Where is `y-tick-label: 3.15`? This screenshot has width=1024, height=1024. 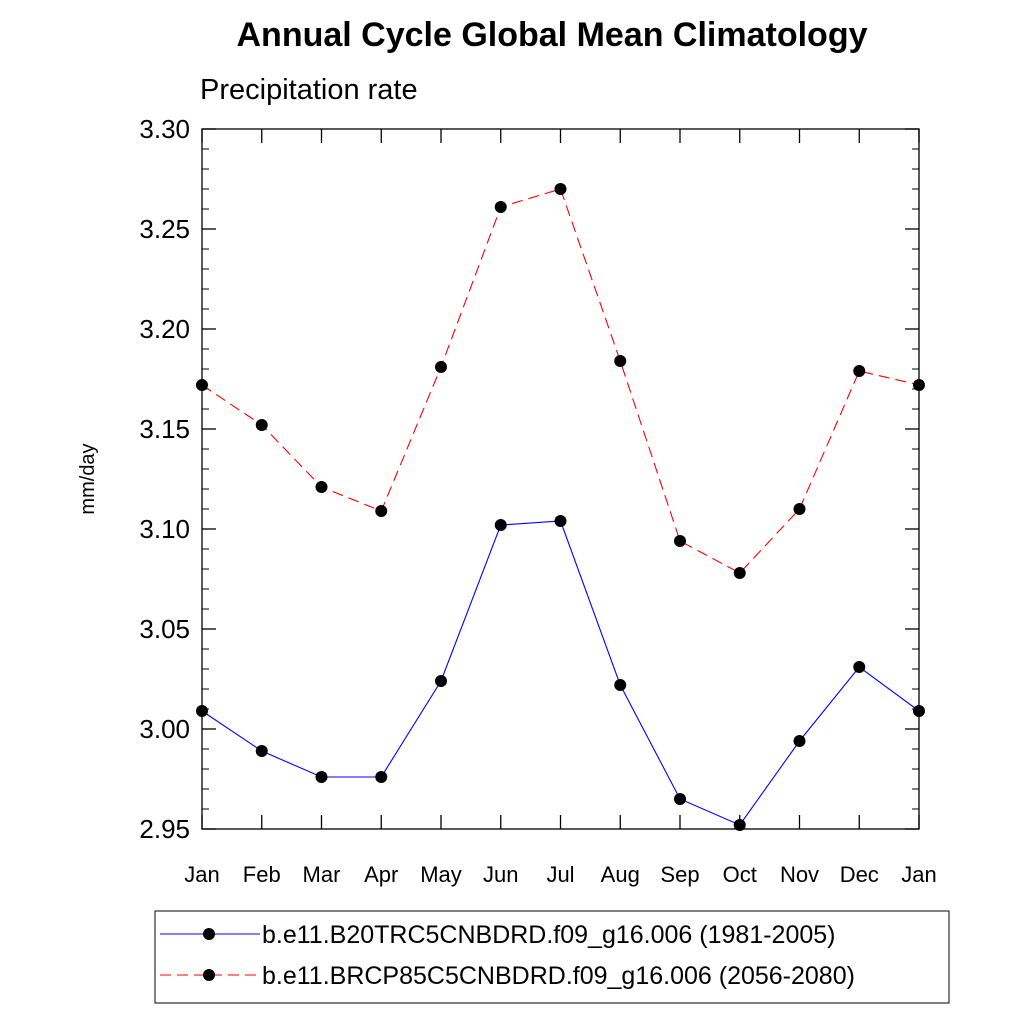 y-tick-label: 3.15 is located at coordinates (164, 429).